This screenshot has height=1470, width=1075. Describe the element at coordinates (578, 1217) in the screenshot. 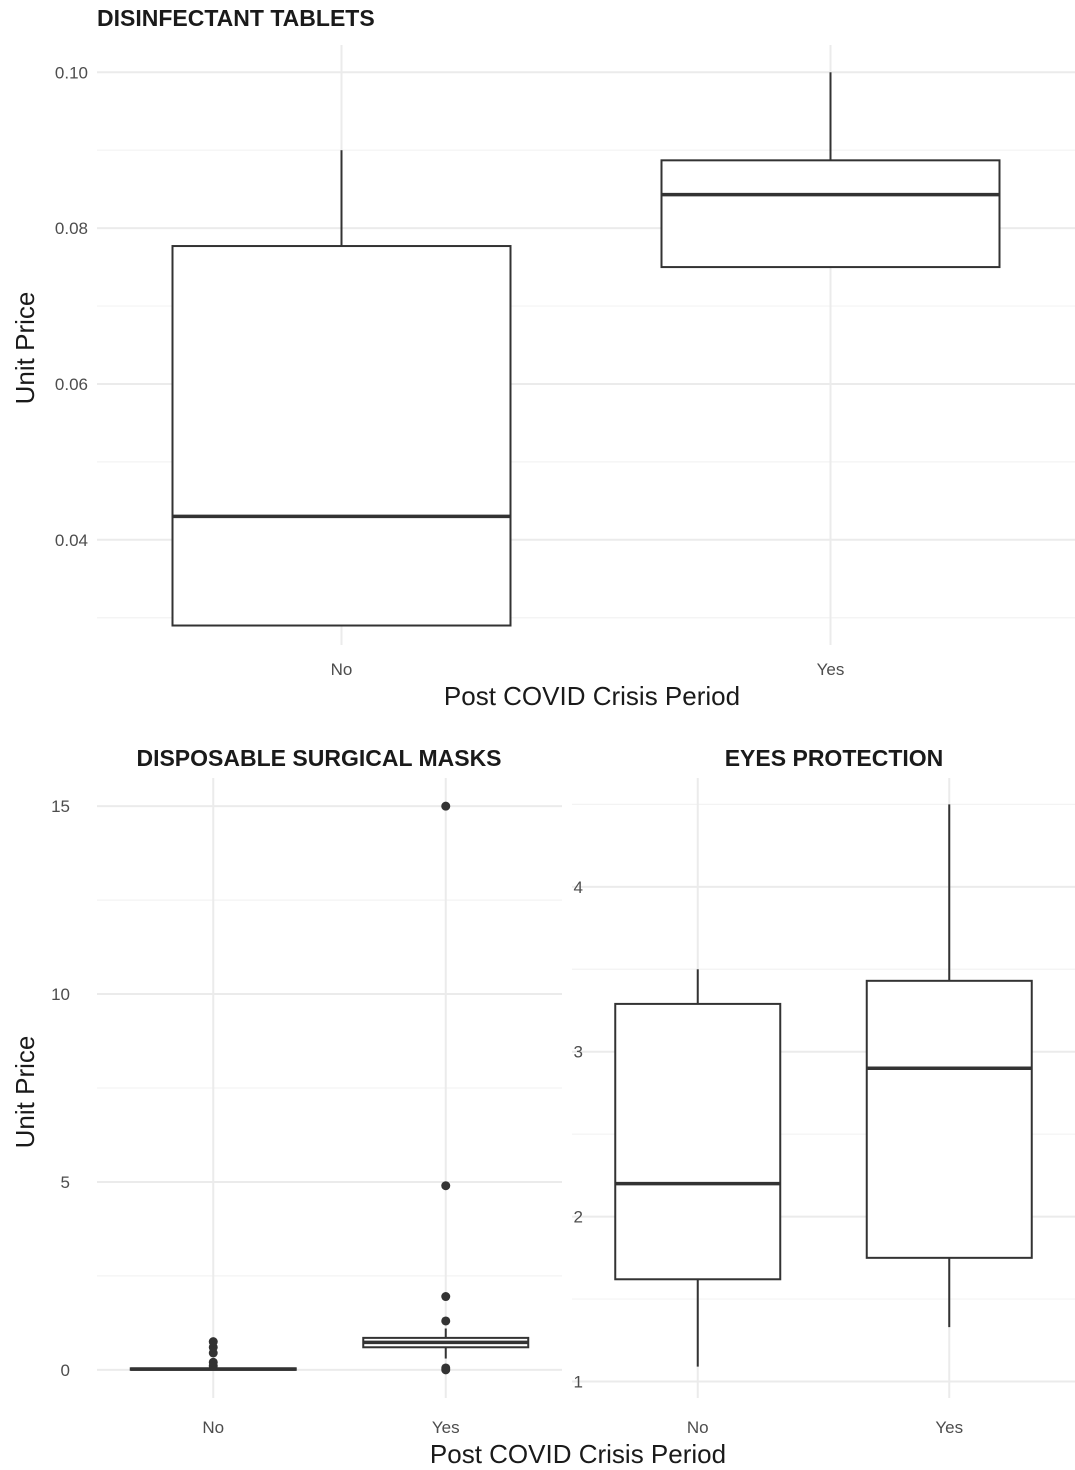

I see `y-tick-label-2: 2` at that location.